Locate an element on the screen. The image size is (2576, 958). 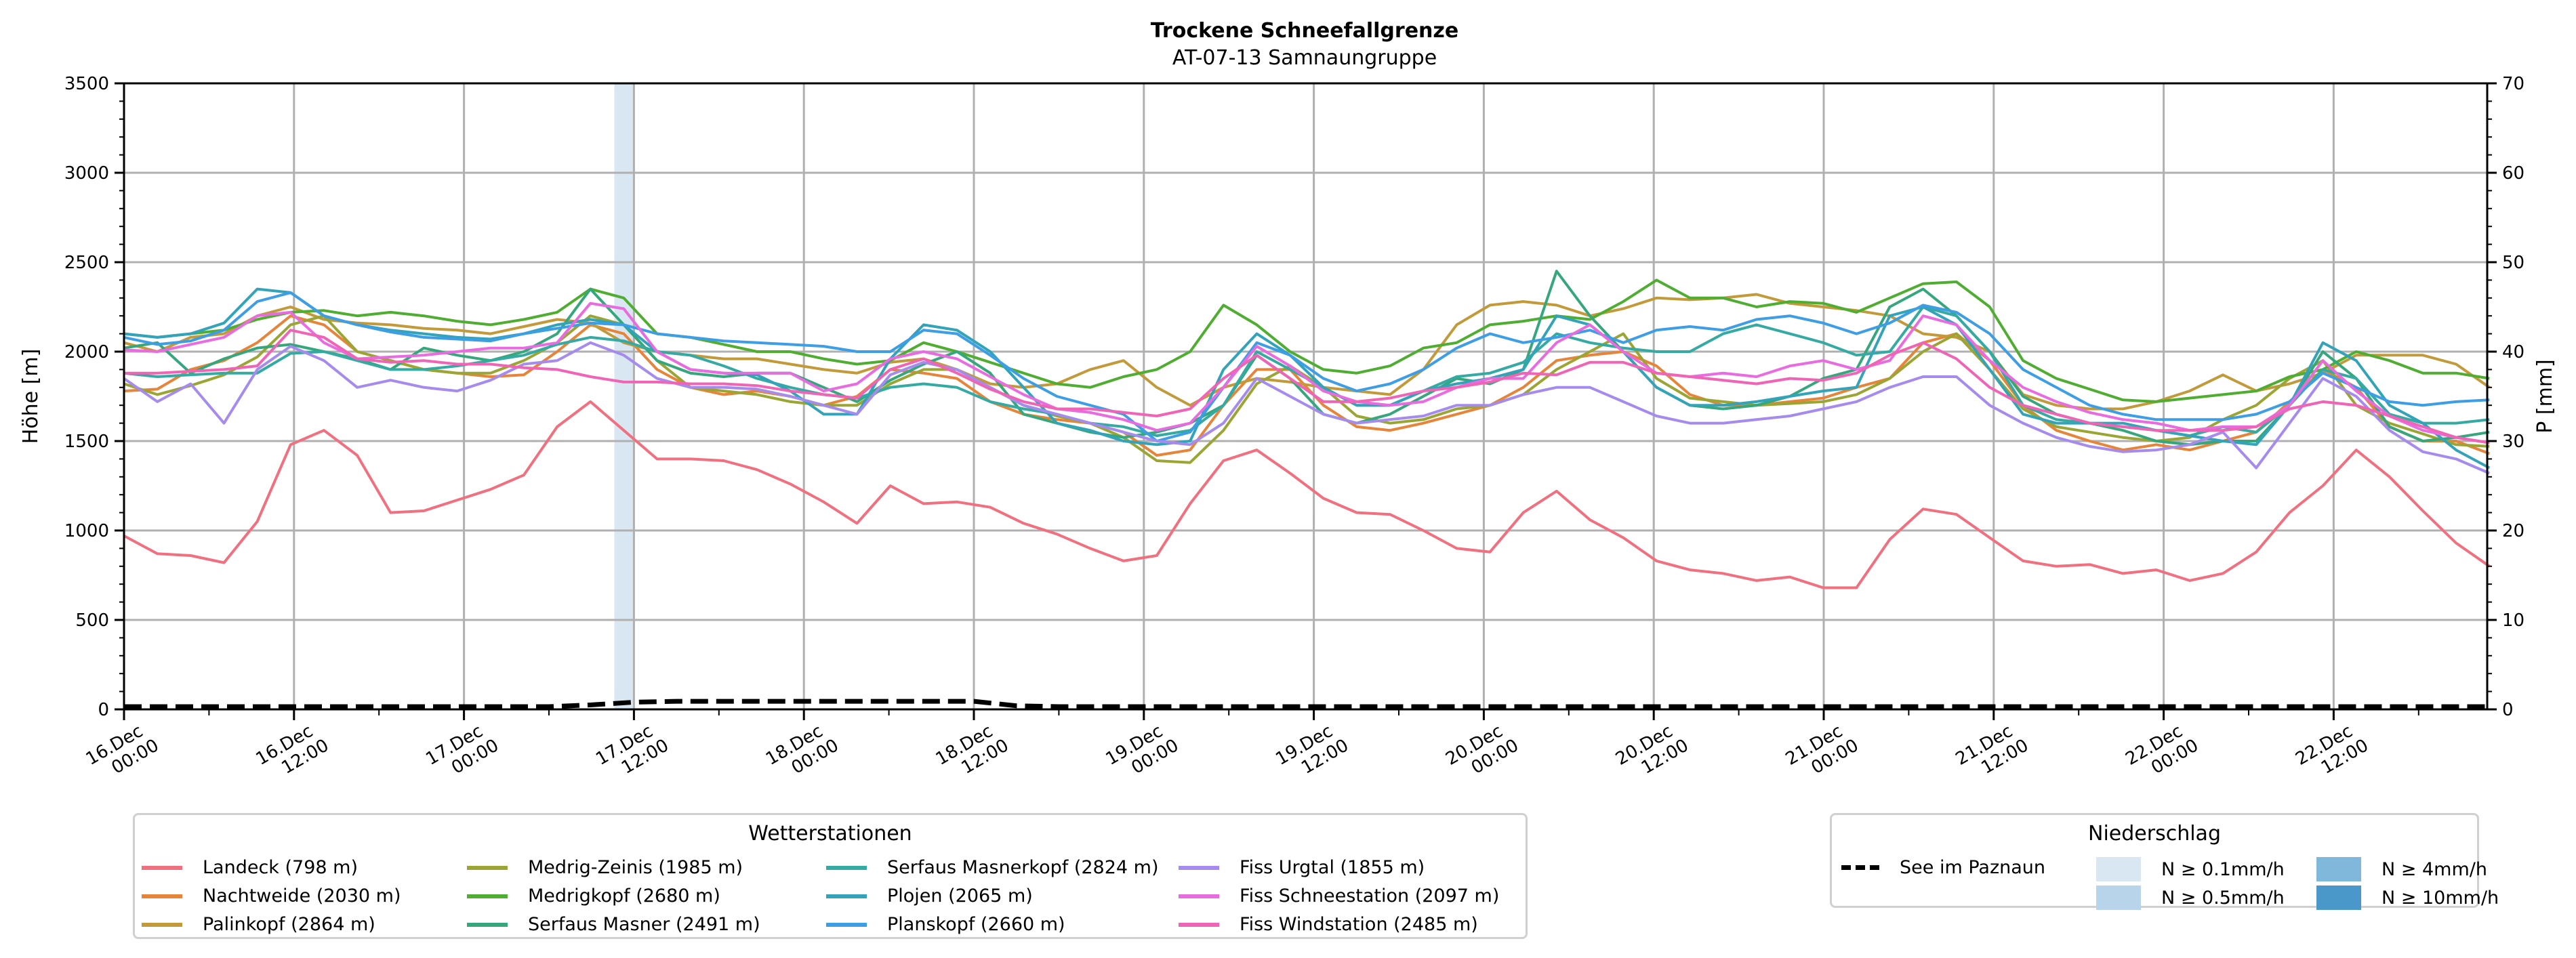
legend-item: Nachtweide (2030 m) is located at coordinates (272, 896).